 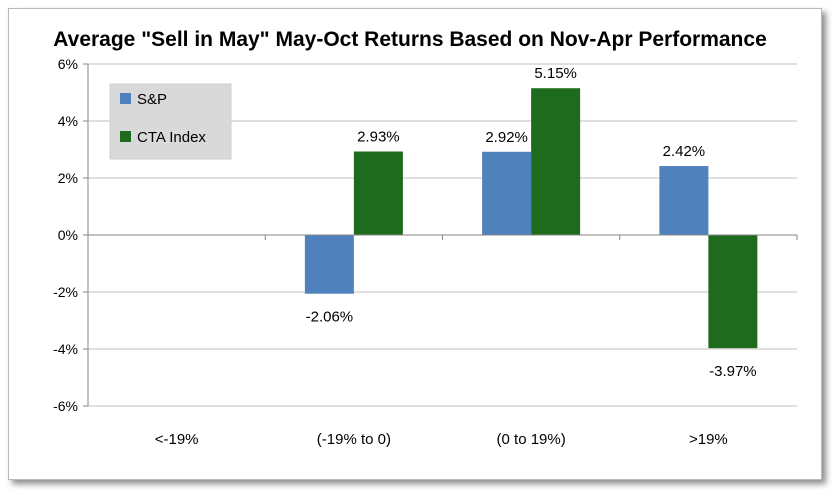 I want to click on y-tick-label: 0%, so click(x=68, y=235).